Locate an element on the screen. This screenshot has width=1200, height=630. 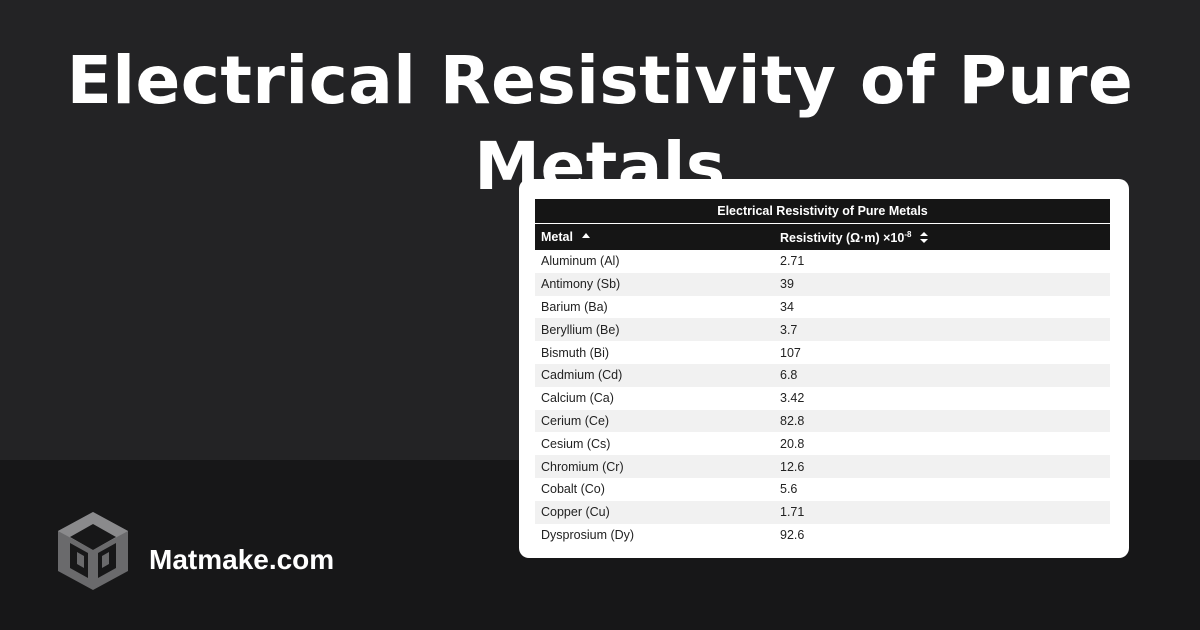
metal-cell: Cobalt (Co) is located at coordinates (573, 489).